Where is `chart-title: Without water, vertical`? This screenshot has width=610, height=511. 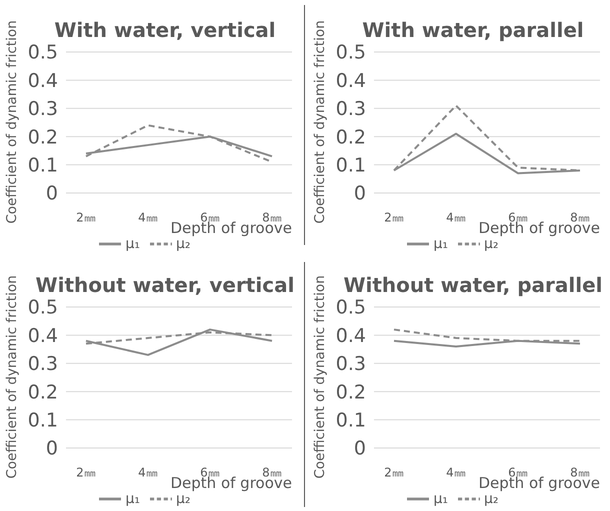 chart-title: Without water, vertical is located at coordinates (165, 285).